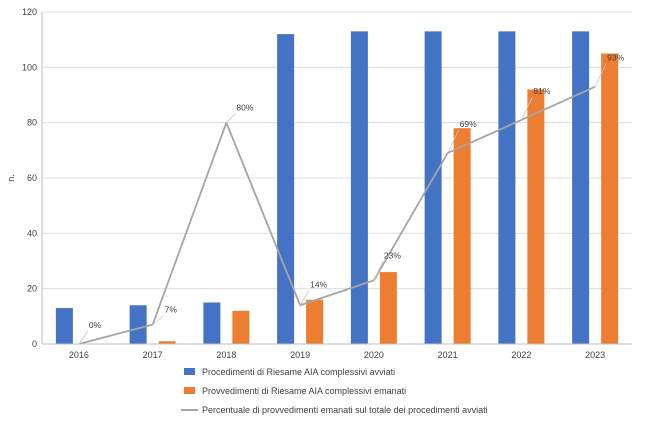 This screenshot has height=424, width=650. What do you see at coordinates (318, 284) in the screenshot?
I see `data-label: 14%` at bounding box center [318, 284].